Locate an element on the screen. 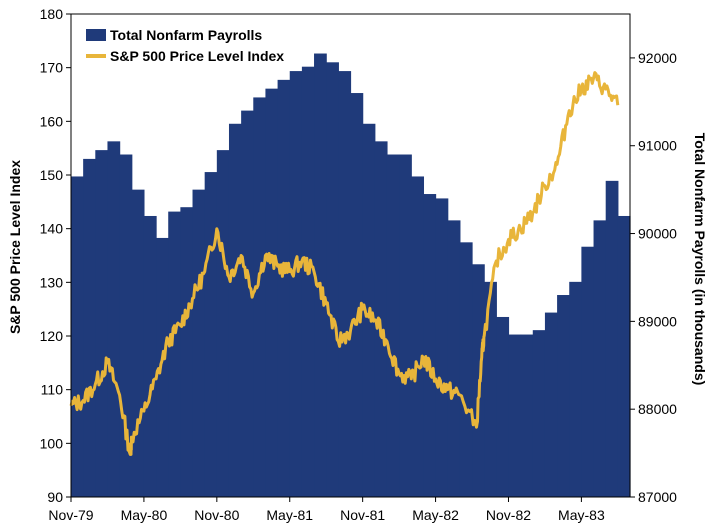 Image resolution: width=726 pixels, height=528 pixels. left-tick-label: 100 is located at coordinates (52, 443).